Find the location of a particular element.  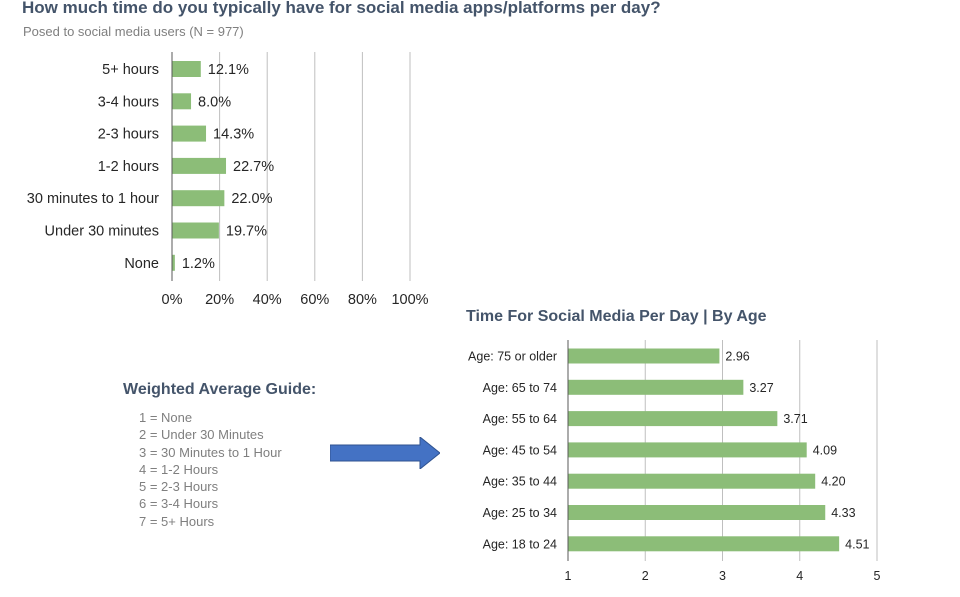

chart2-category-label: Age: 25 to 34 is located at coordinates (520, 513).